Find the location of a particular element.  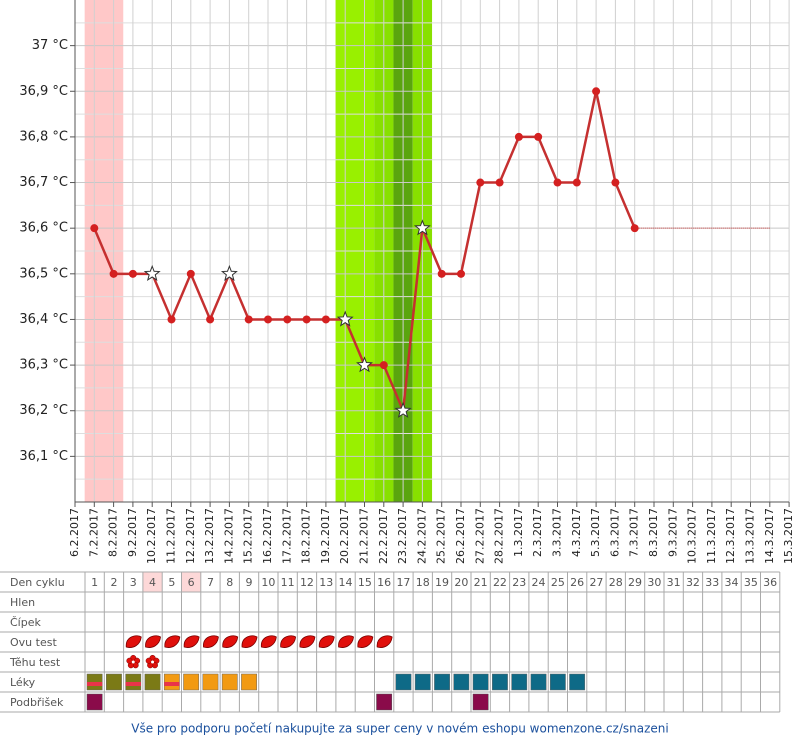

x-tick-label: 11.2.2017 is located at coordinates (171, 536).